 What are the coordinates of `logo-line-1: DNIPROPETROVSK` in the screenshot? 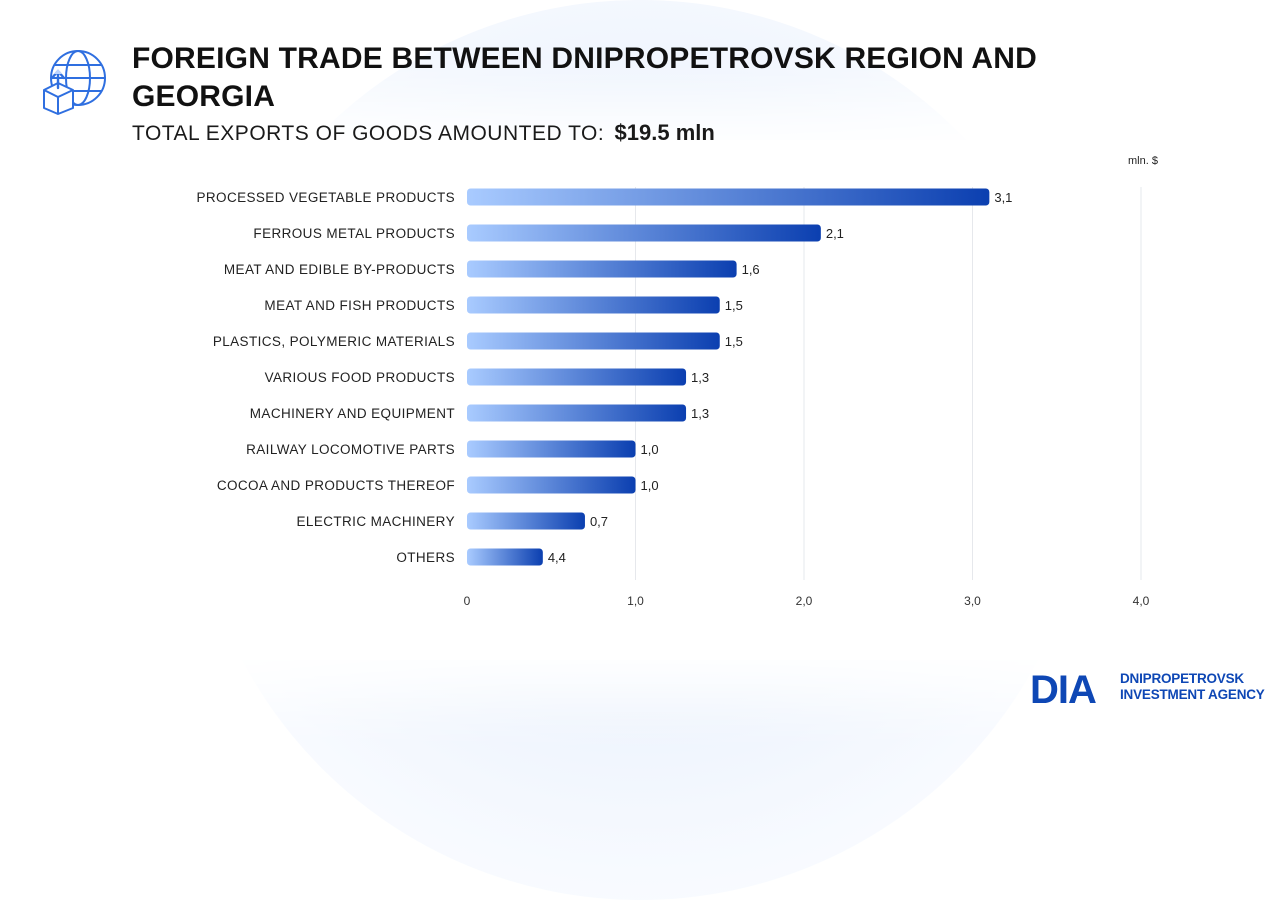 It's located at (1182, 678).